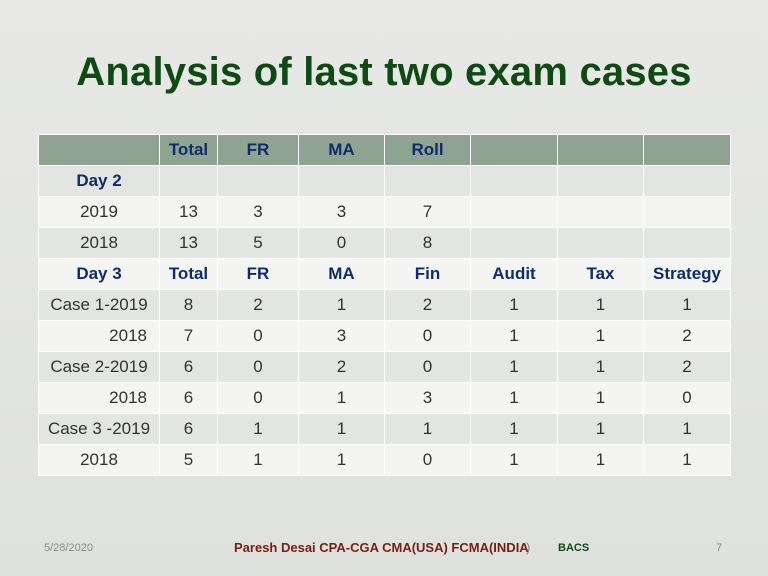  What do you see at coordinates (99, 367) in the screenshot?
I see `row-label: Case 2-2019` at bounding box center [99, 367].